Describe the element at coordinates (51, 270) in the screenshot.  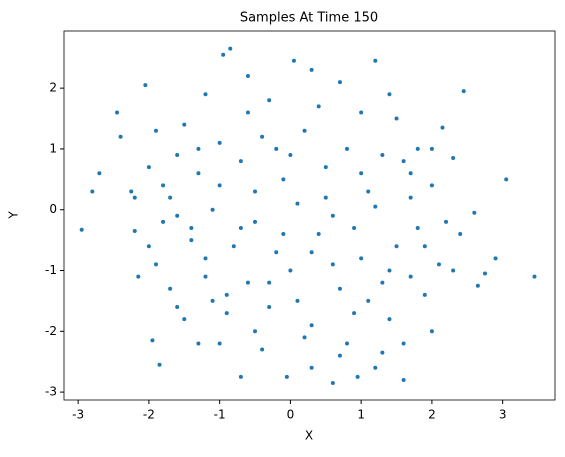
I see `y-tick-label: -1` at that location.